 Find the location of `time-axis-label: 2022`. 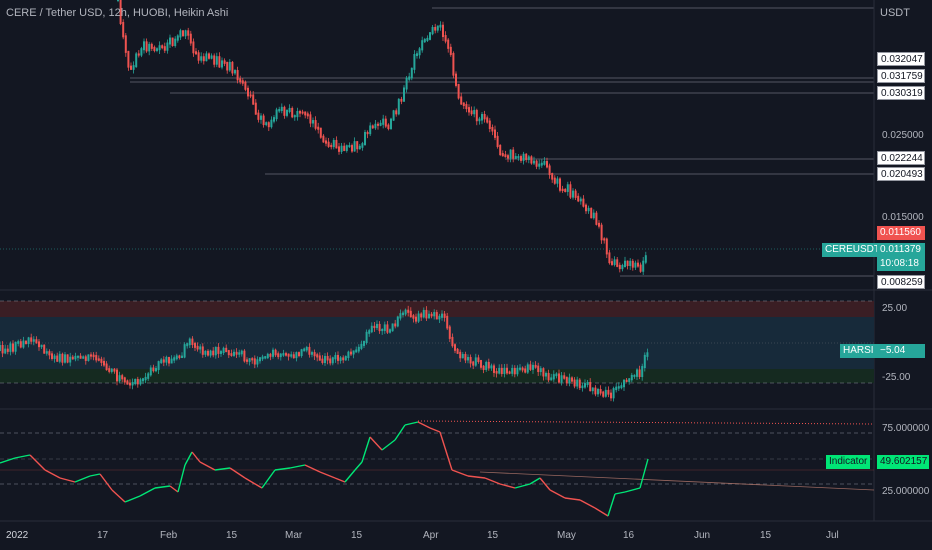

time-axis-label: 2022 is located at coordinates (17, 535).